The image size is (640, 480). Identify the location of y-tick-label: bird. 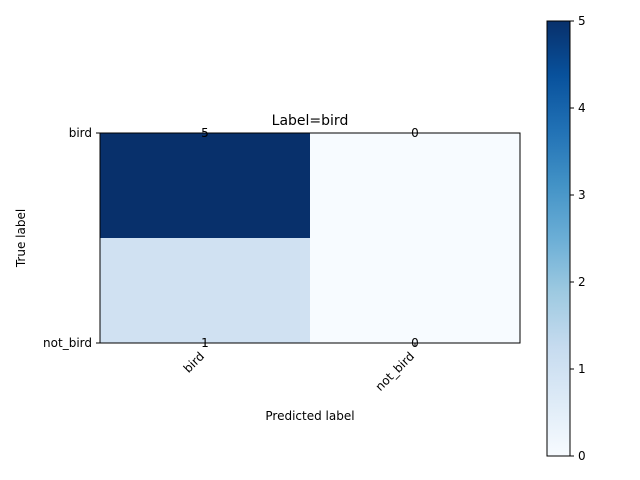
(80, 133).